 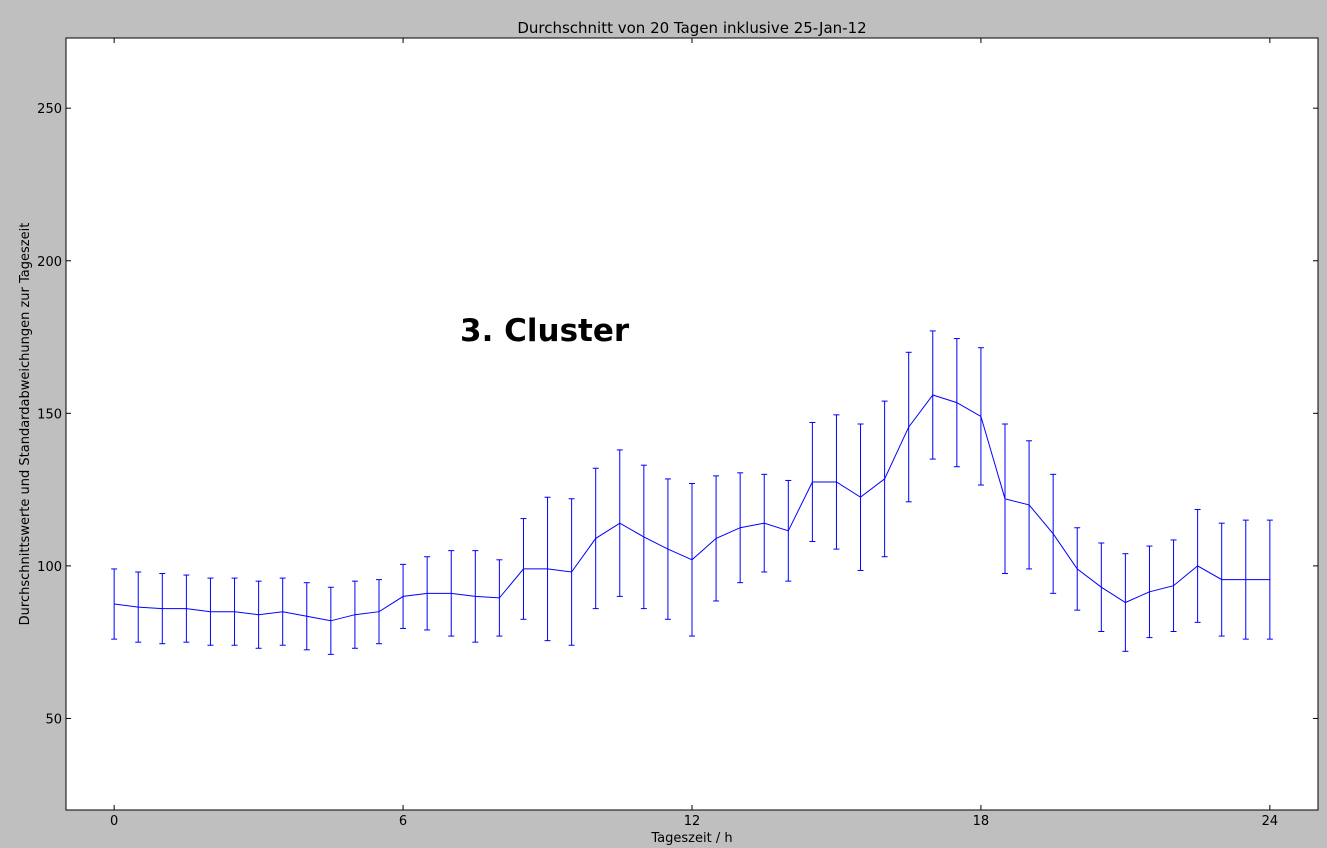 I want to click on y-tick-label: 150, so click(x=49, y=414).